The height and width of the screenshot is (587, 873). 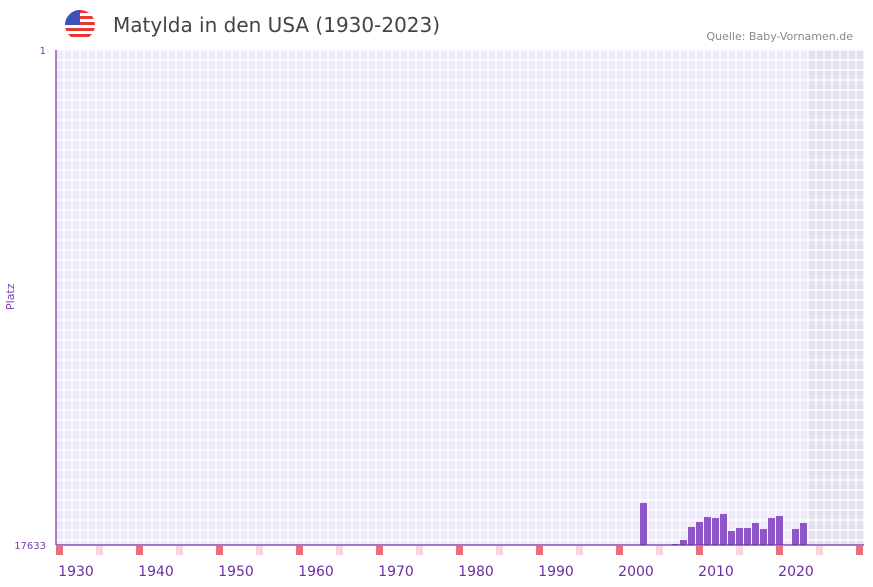 I want to click on y-tick-top: 1, so click(x=43, y=51).